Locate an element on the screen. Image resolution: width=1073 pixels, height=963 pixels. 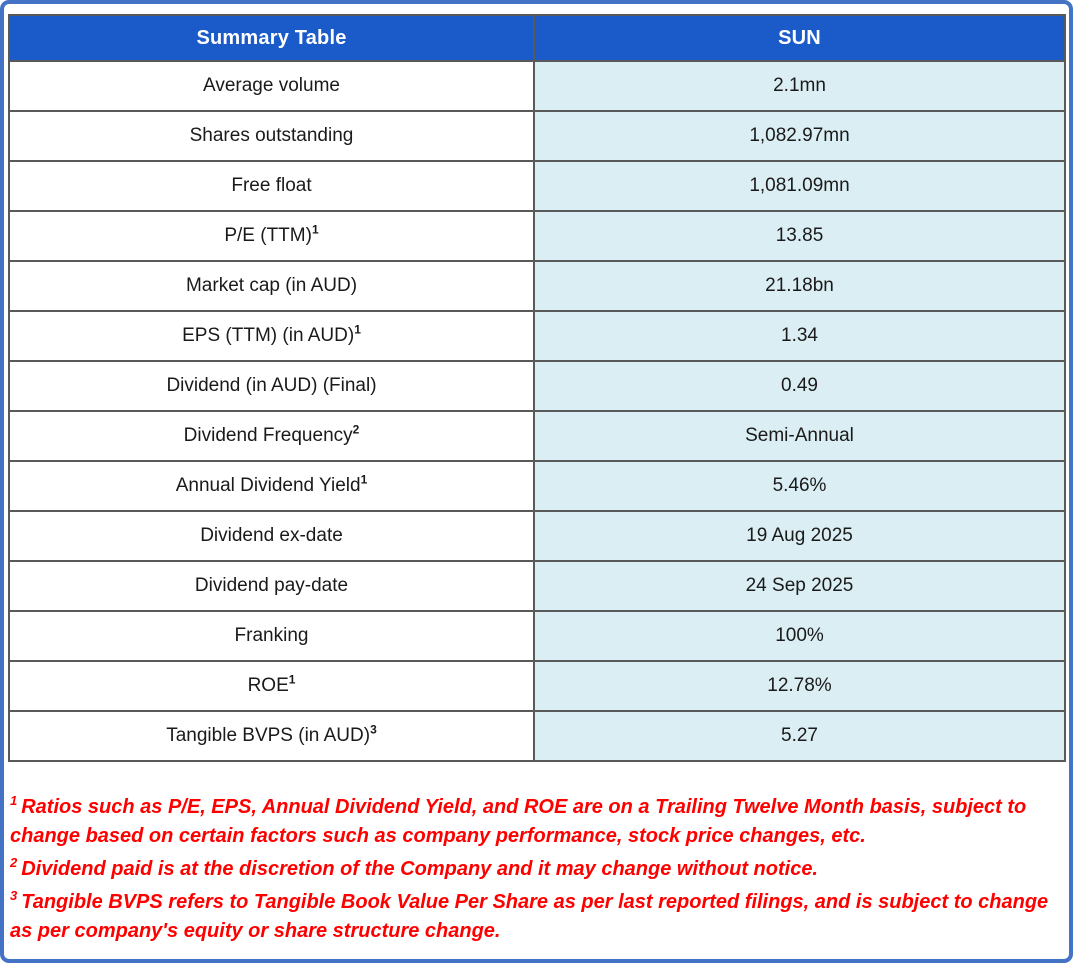
metric-value: 100% is located at coordinates (799, 635).